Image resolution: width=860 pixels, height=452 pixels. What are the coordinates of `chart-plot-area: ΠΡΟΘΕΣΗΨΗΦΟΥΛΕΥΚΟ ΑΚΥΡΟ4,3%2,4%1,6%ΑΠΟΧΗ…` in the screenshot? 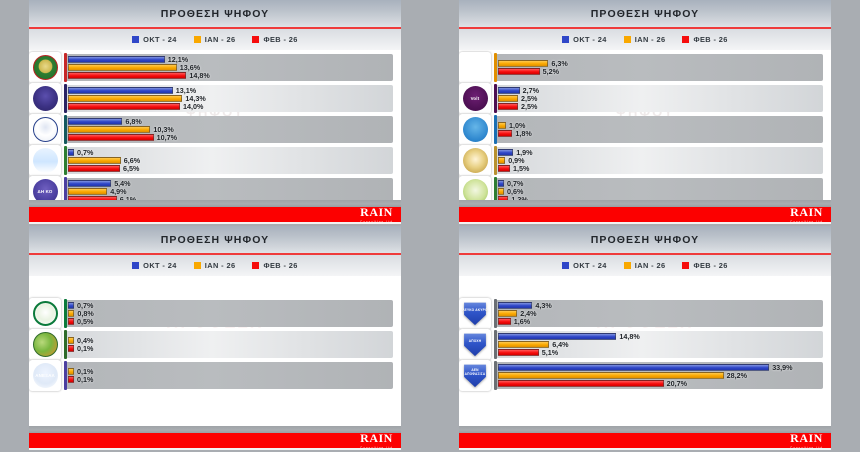 It's located at (645, 350).